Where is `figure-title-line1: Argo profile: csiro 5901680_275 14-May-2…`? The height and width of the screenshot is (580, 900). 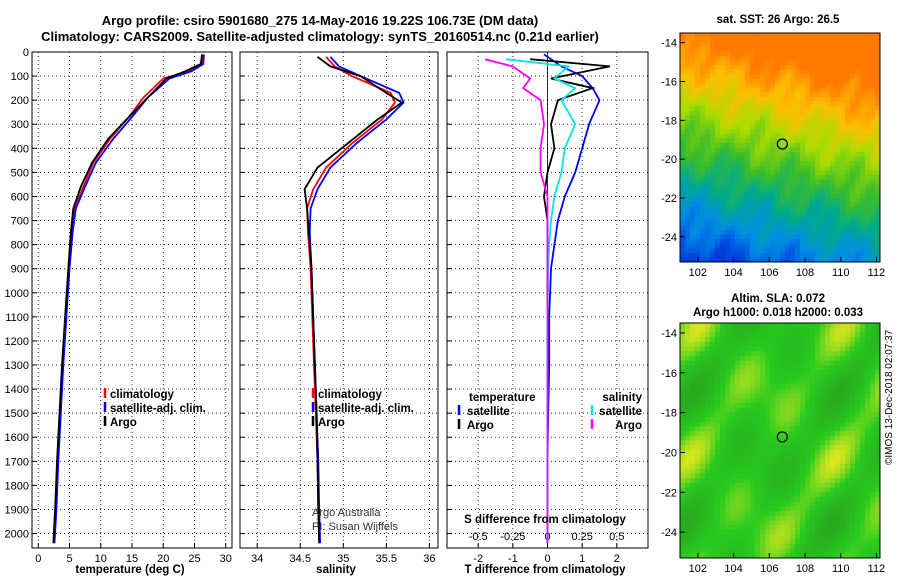
figure-title-line1: Argo profile: csiro 5901680_275 14-May-2… is located at coordinates (320, 20).